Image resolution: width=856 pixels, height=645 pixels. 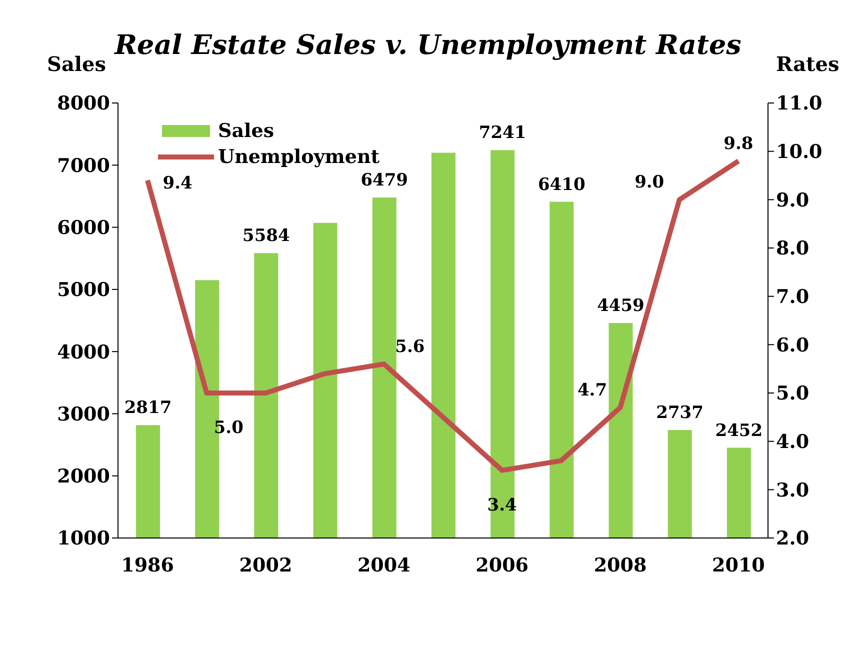 What do you see at coordinates (793, 490) in the screenshot?
I see `y2-tick-label: 3.0` at bounding box center [793, 490].